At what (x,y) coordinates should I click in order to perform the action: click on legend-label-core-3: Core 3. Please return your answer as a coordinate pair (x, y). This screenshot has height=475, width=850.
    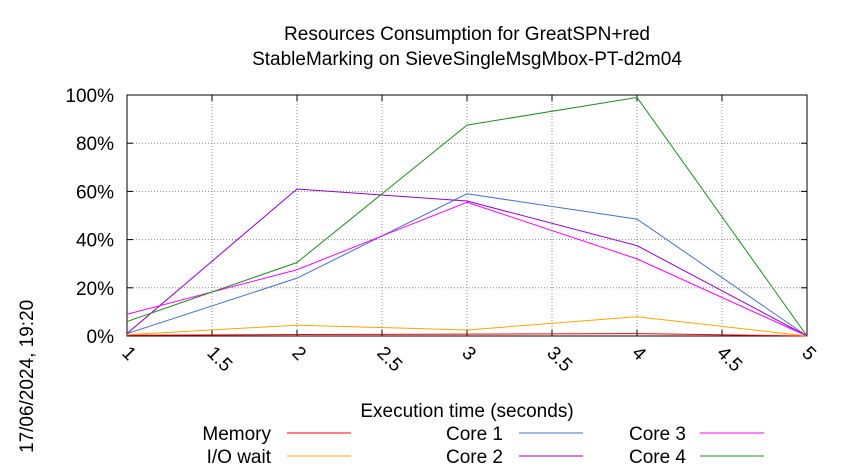
    Looking at the image, I should click on (657, 434).